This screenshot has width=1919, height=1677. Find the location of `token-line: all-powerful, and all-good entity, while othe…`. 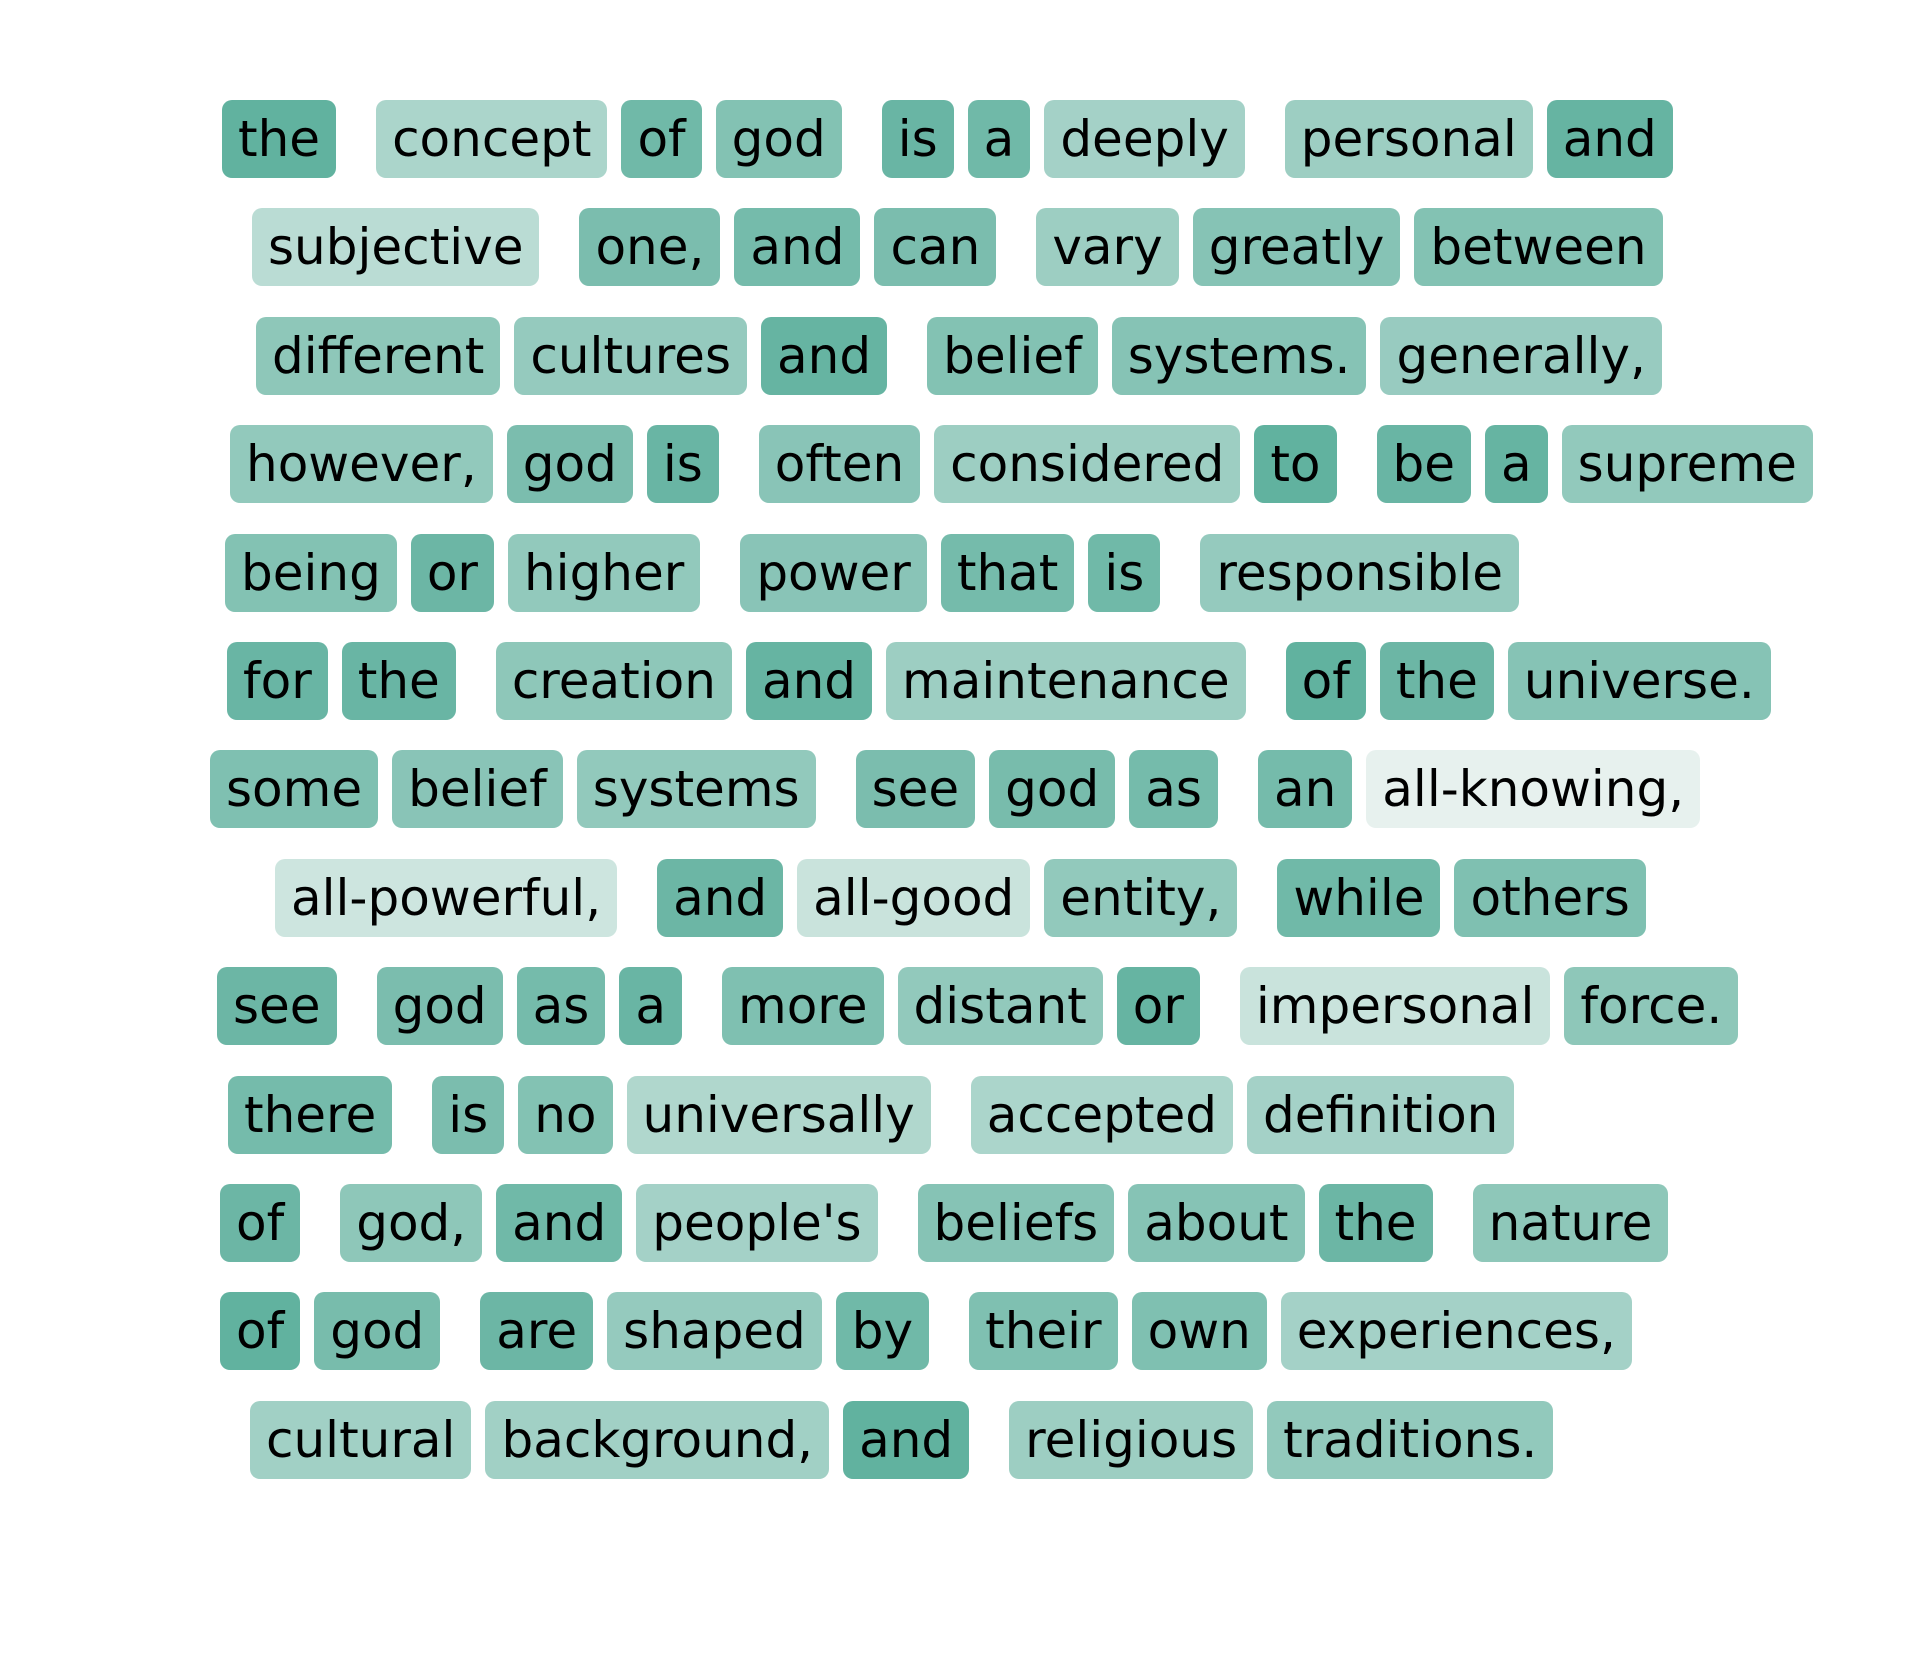

token-line: all-powerful, and all-good entity, while othe… is located at coordinates (959, 898).